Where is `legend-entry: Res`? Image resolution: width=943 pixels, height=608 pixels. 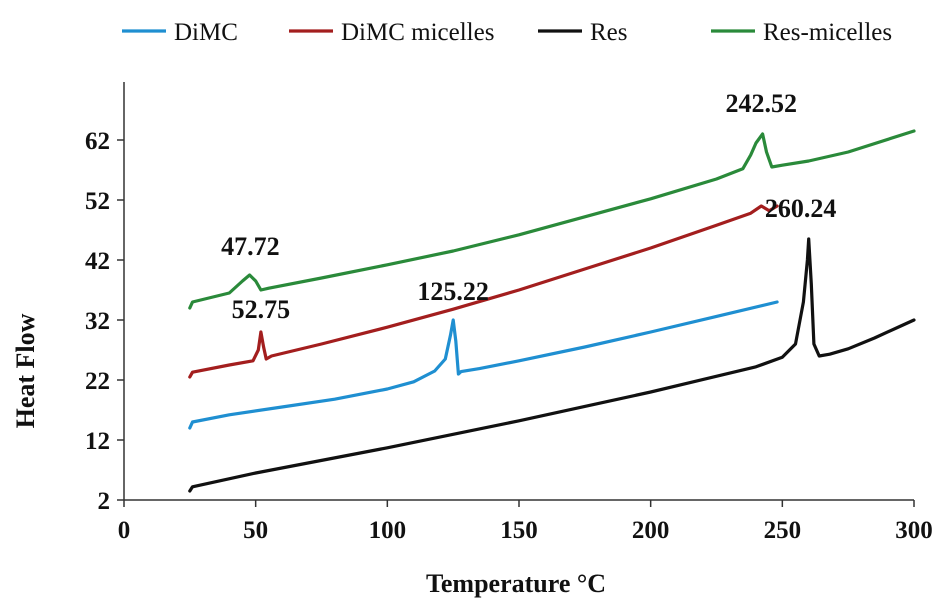 legend-entry: Res is located at coordinates (609, 32).